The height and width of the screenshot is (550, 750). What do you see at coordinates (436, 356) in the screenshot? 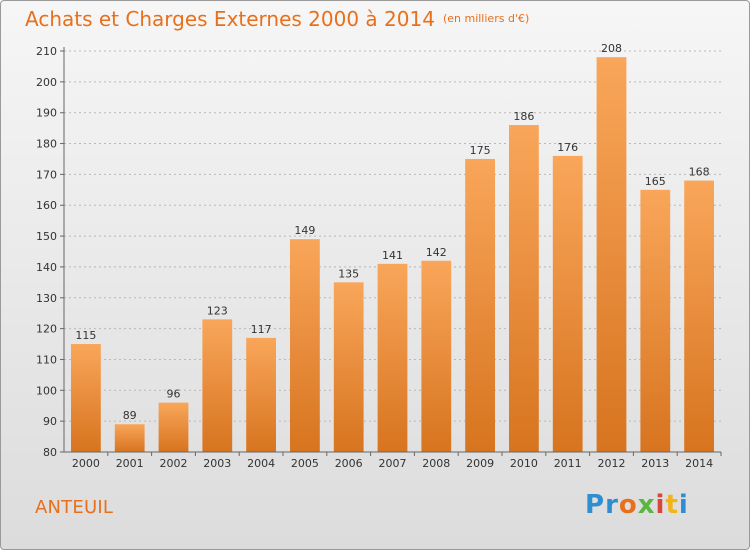
I see `bar-2008` at bounding box center [436, 356].